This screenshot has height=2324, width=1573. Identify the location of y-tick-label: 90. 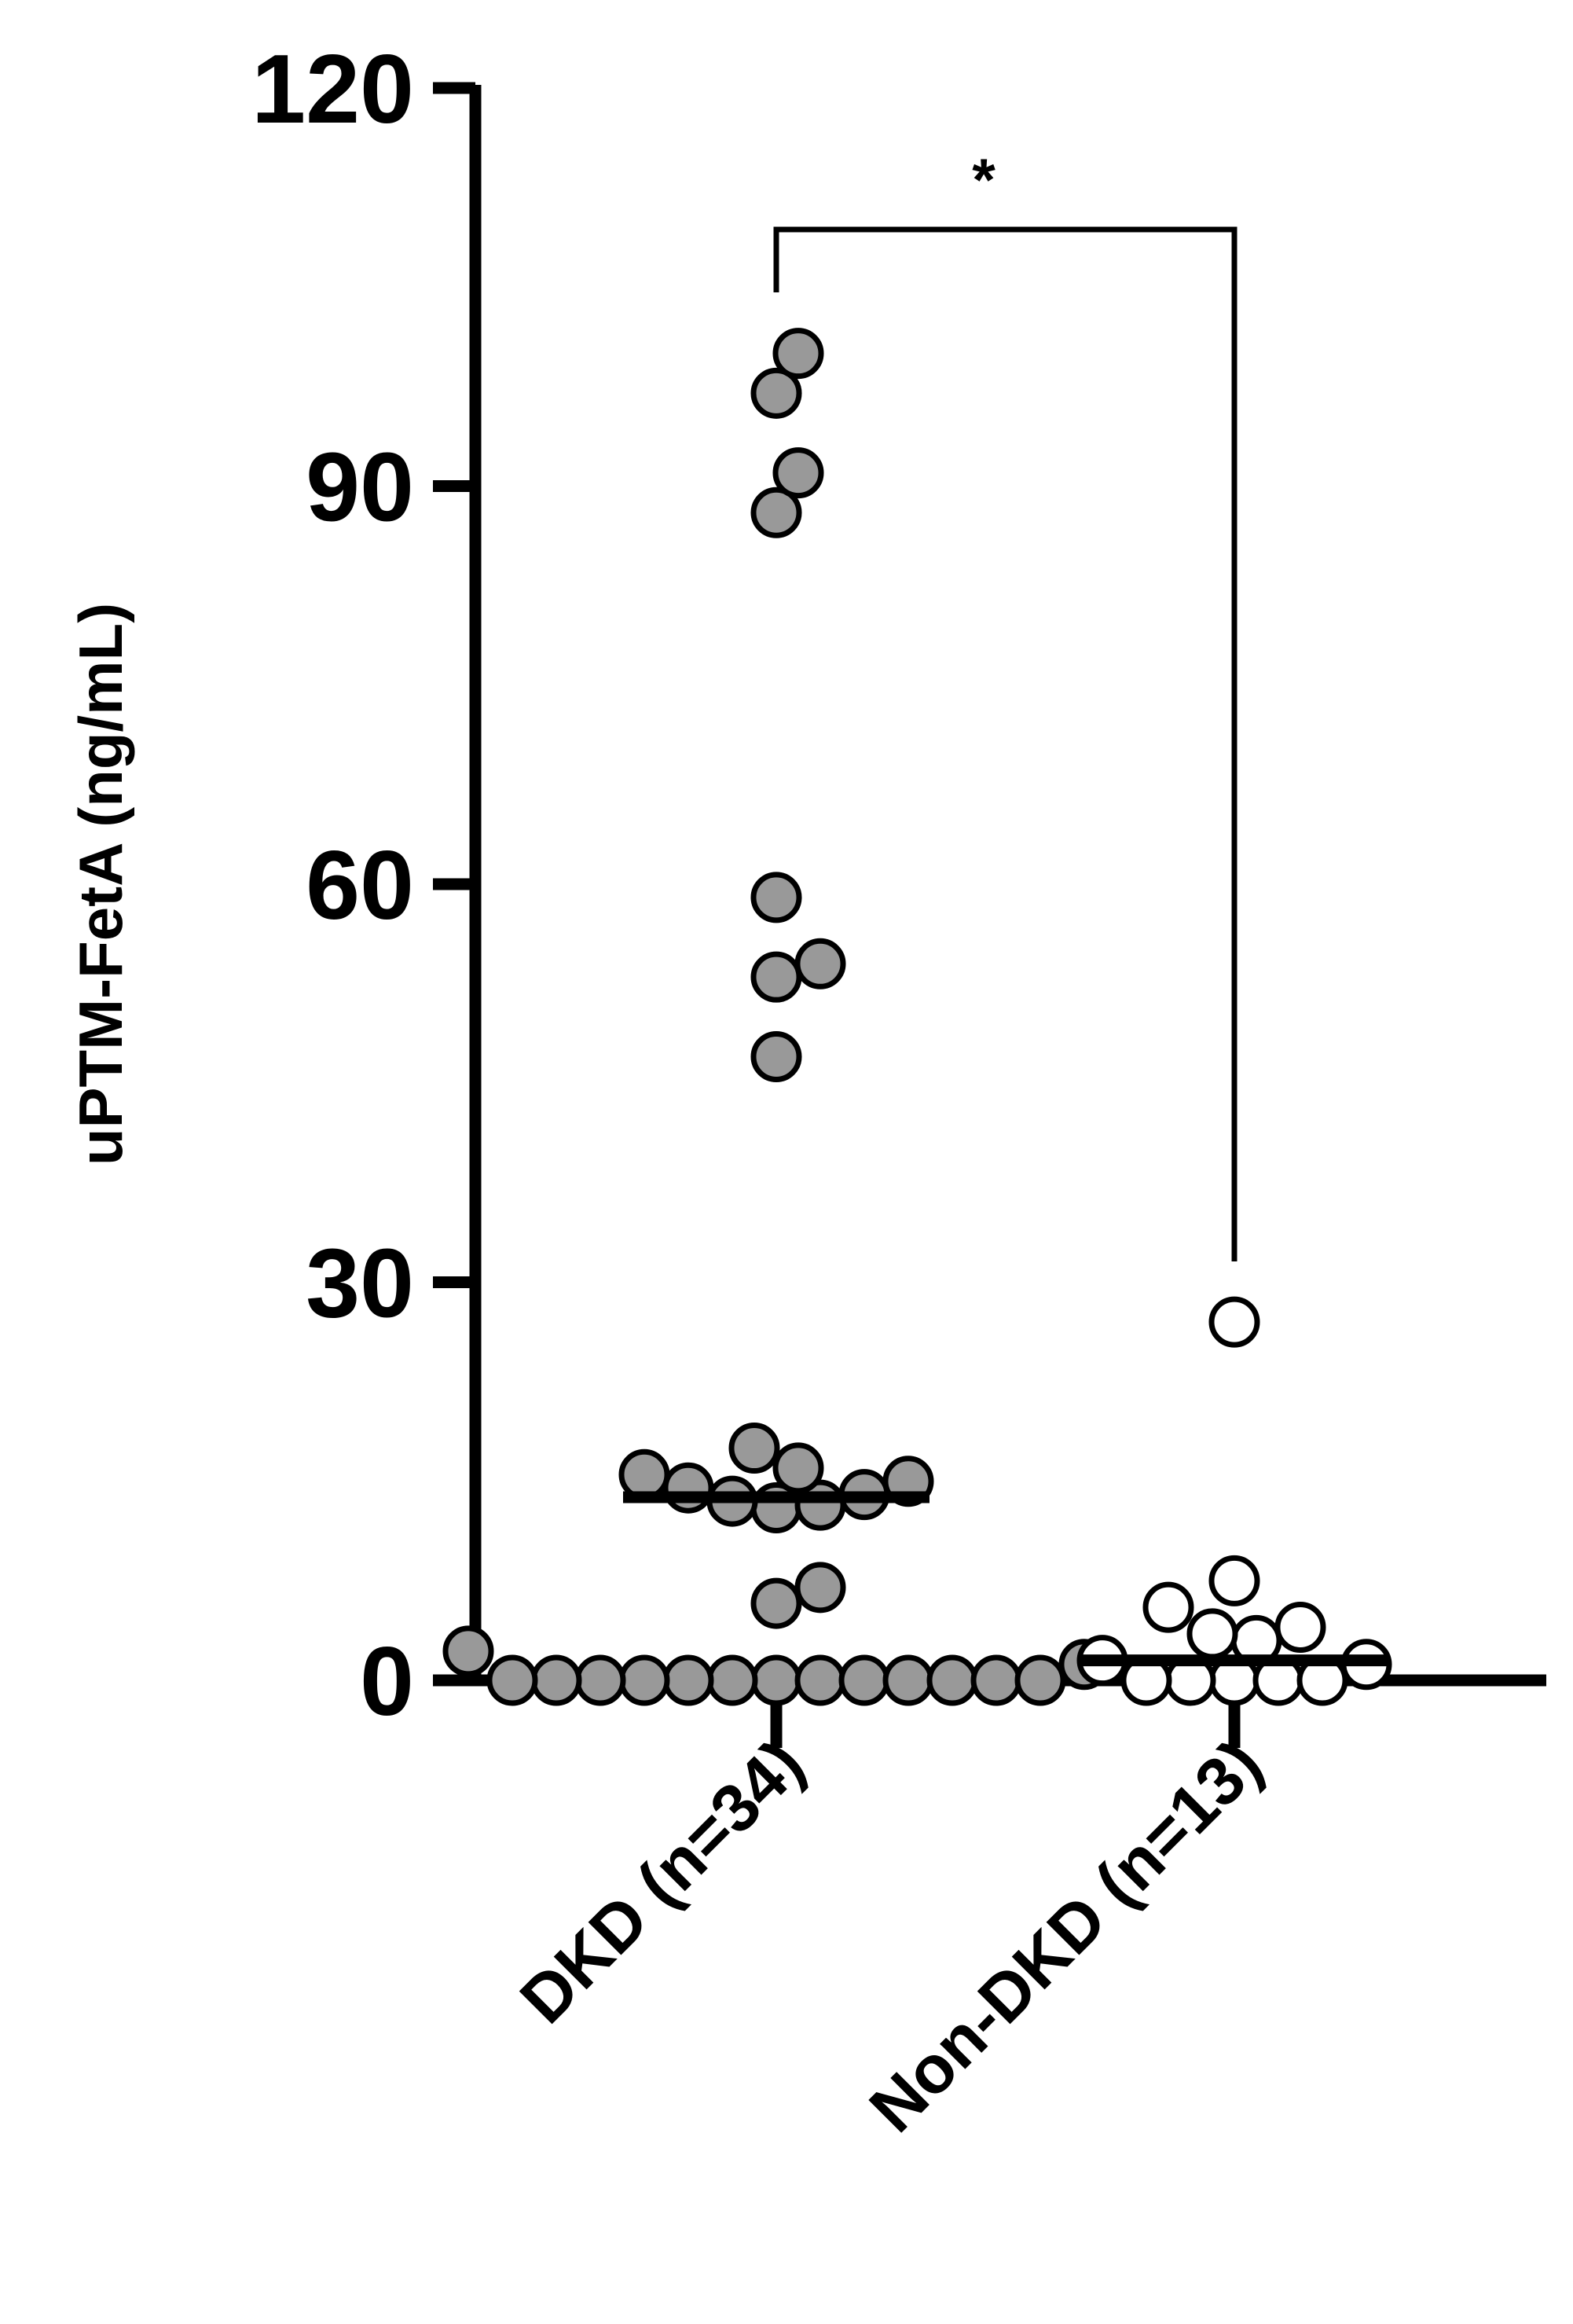
(360, 488).